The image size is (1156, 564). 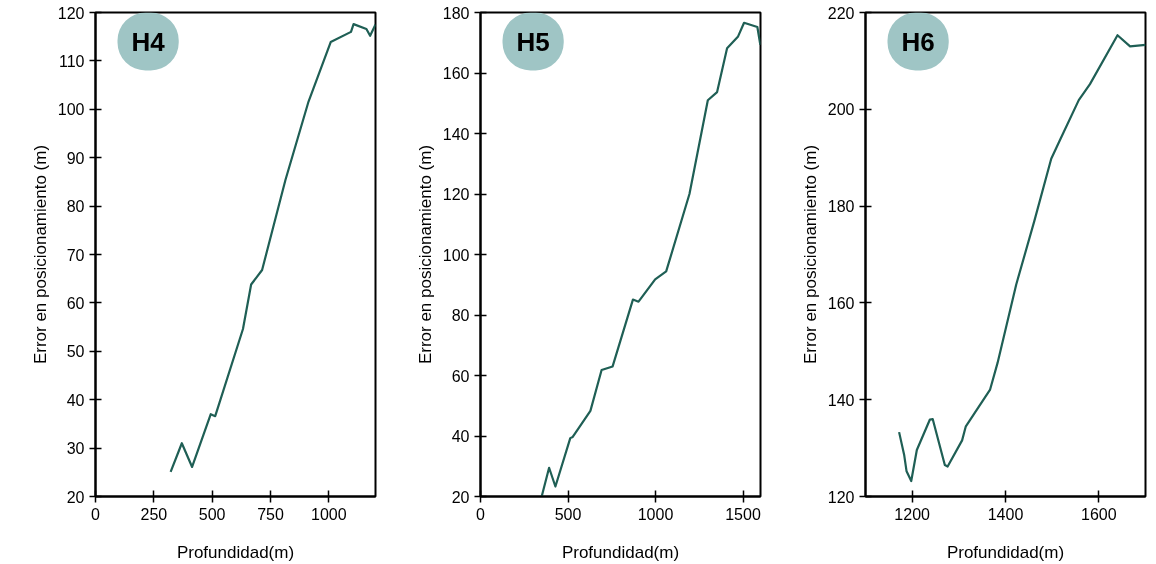 What do you see at coordinates (75, 449) in the screenshot?
I see `y-tick-label: 30` at bounding box center [75, 449].